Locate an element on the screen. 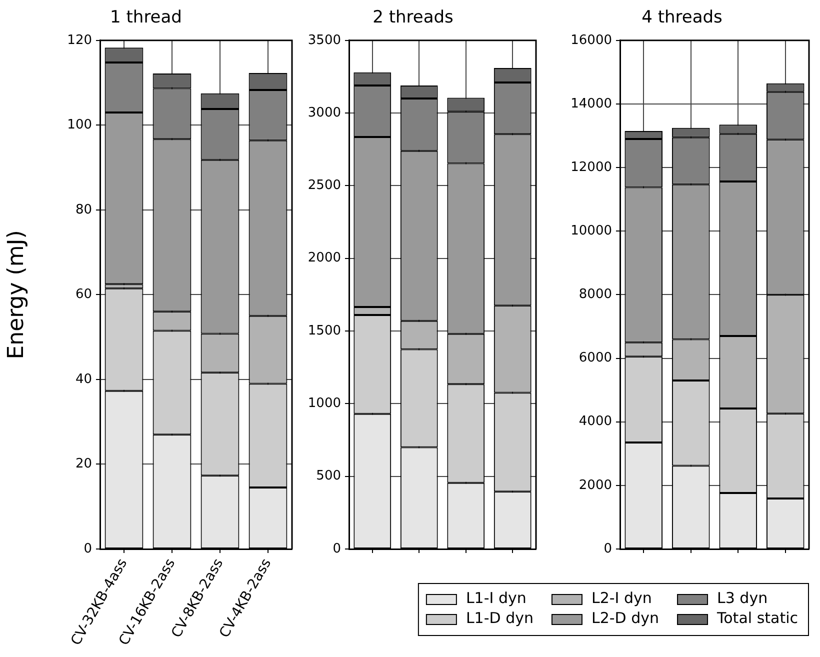  y-tick-label: 10000 is located at coordinates (591, 231).